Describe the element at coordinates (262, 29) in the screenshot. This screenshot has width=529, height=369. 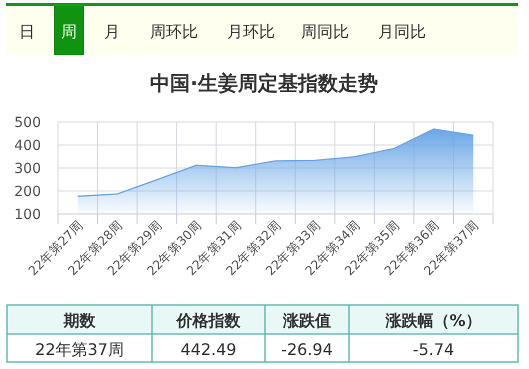
I see `tabs: 日 周 月 周环比 月环比 周同比 月同比` at that location.